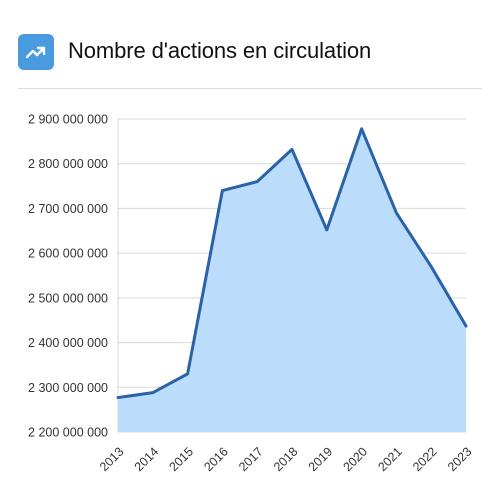 This screenshot has width=500, height=500. Describe the element at coordinates (68, 254) in the screenshot. I see `y-tick-label: 2 600 000 000` at that location.